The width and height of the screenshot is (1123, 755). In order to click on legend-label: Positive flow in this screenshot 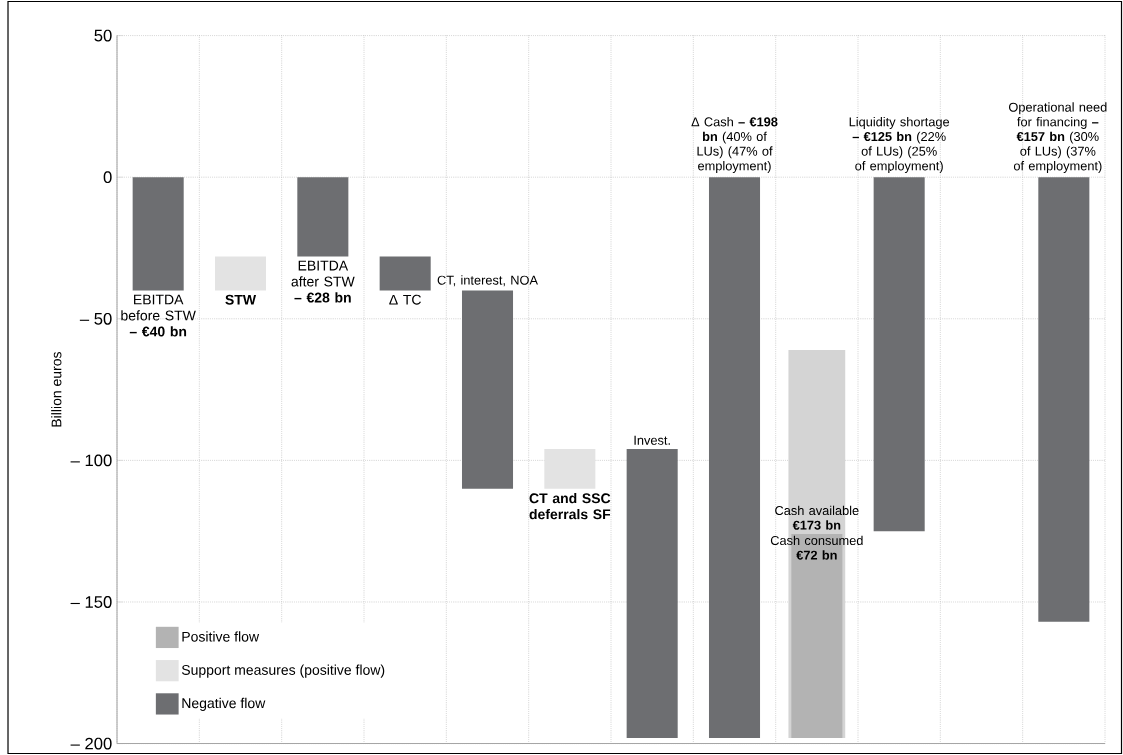, I will do `click(221, 636)`.